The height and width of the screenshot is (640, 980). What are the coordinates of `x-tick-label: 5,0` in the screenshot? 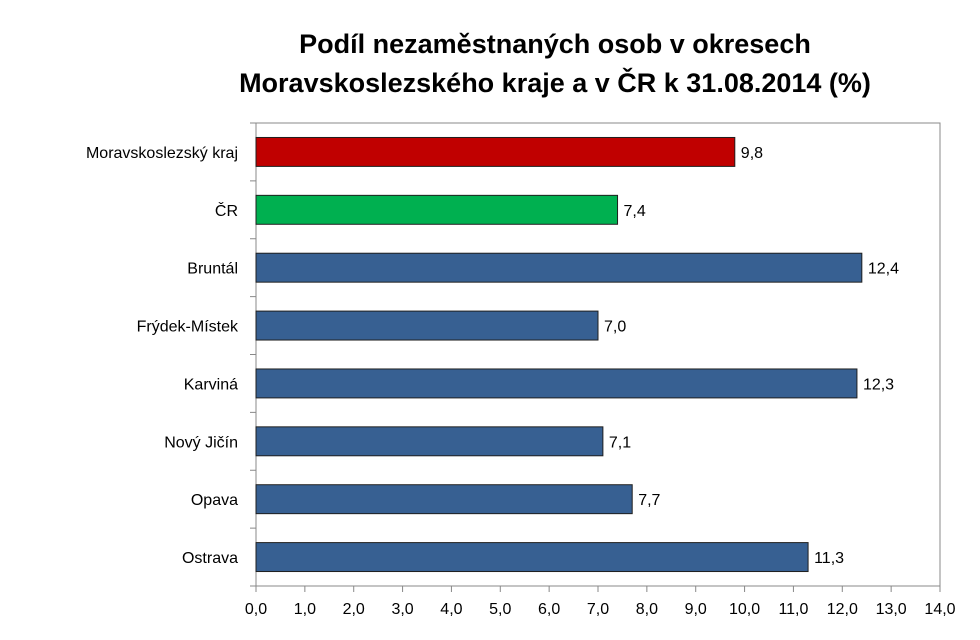 It's located at (500, 609).